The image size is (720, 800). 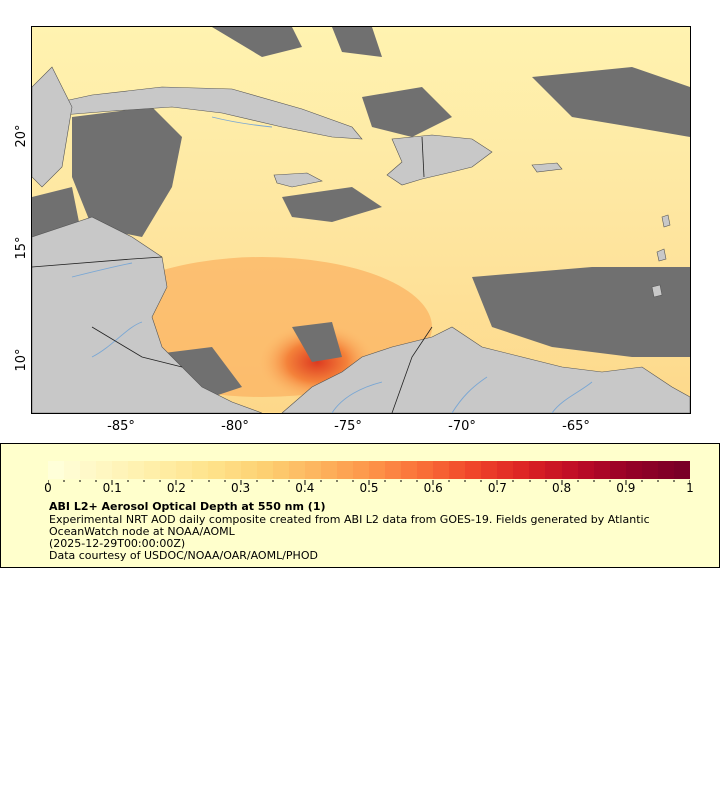 What do you see at coordinates (121, 426) in the screenshot?
I see `x-tick-label: -85°` at bounding box center [121, 426].